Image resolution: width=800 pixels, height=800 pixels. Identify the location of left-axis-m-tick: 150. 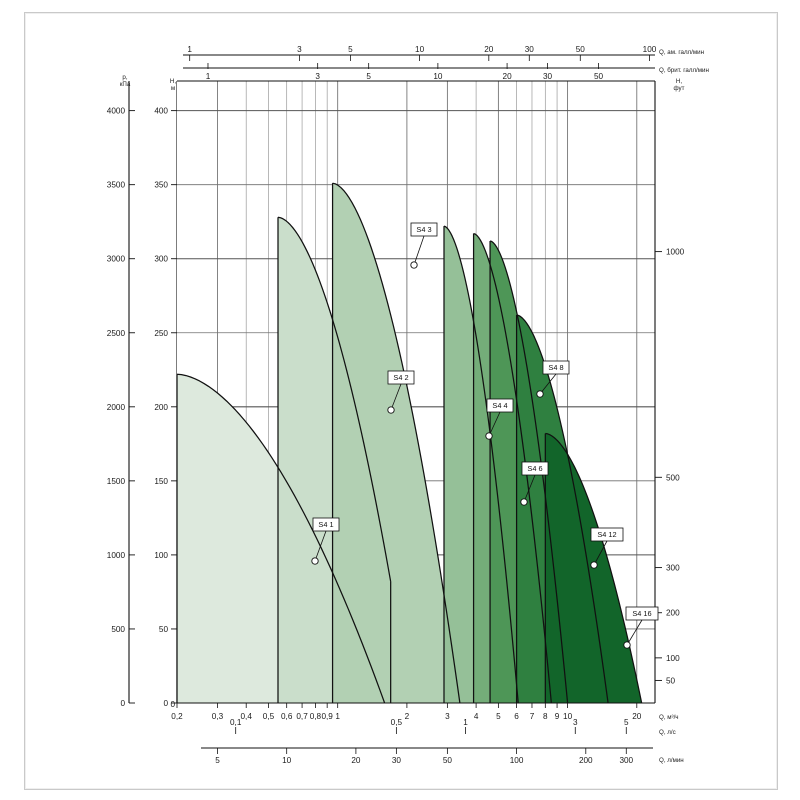
(161, 481).